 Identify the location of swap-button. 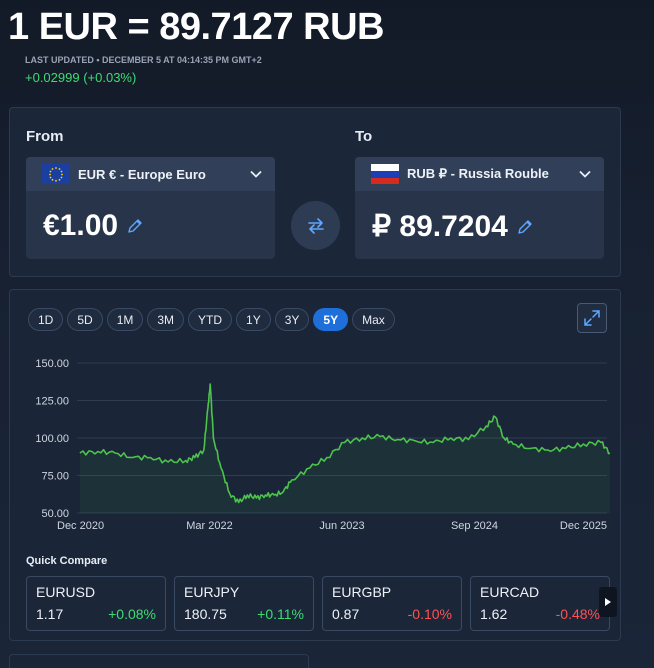
(315, 225).